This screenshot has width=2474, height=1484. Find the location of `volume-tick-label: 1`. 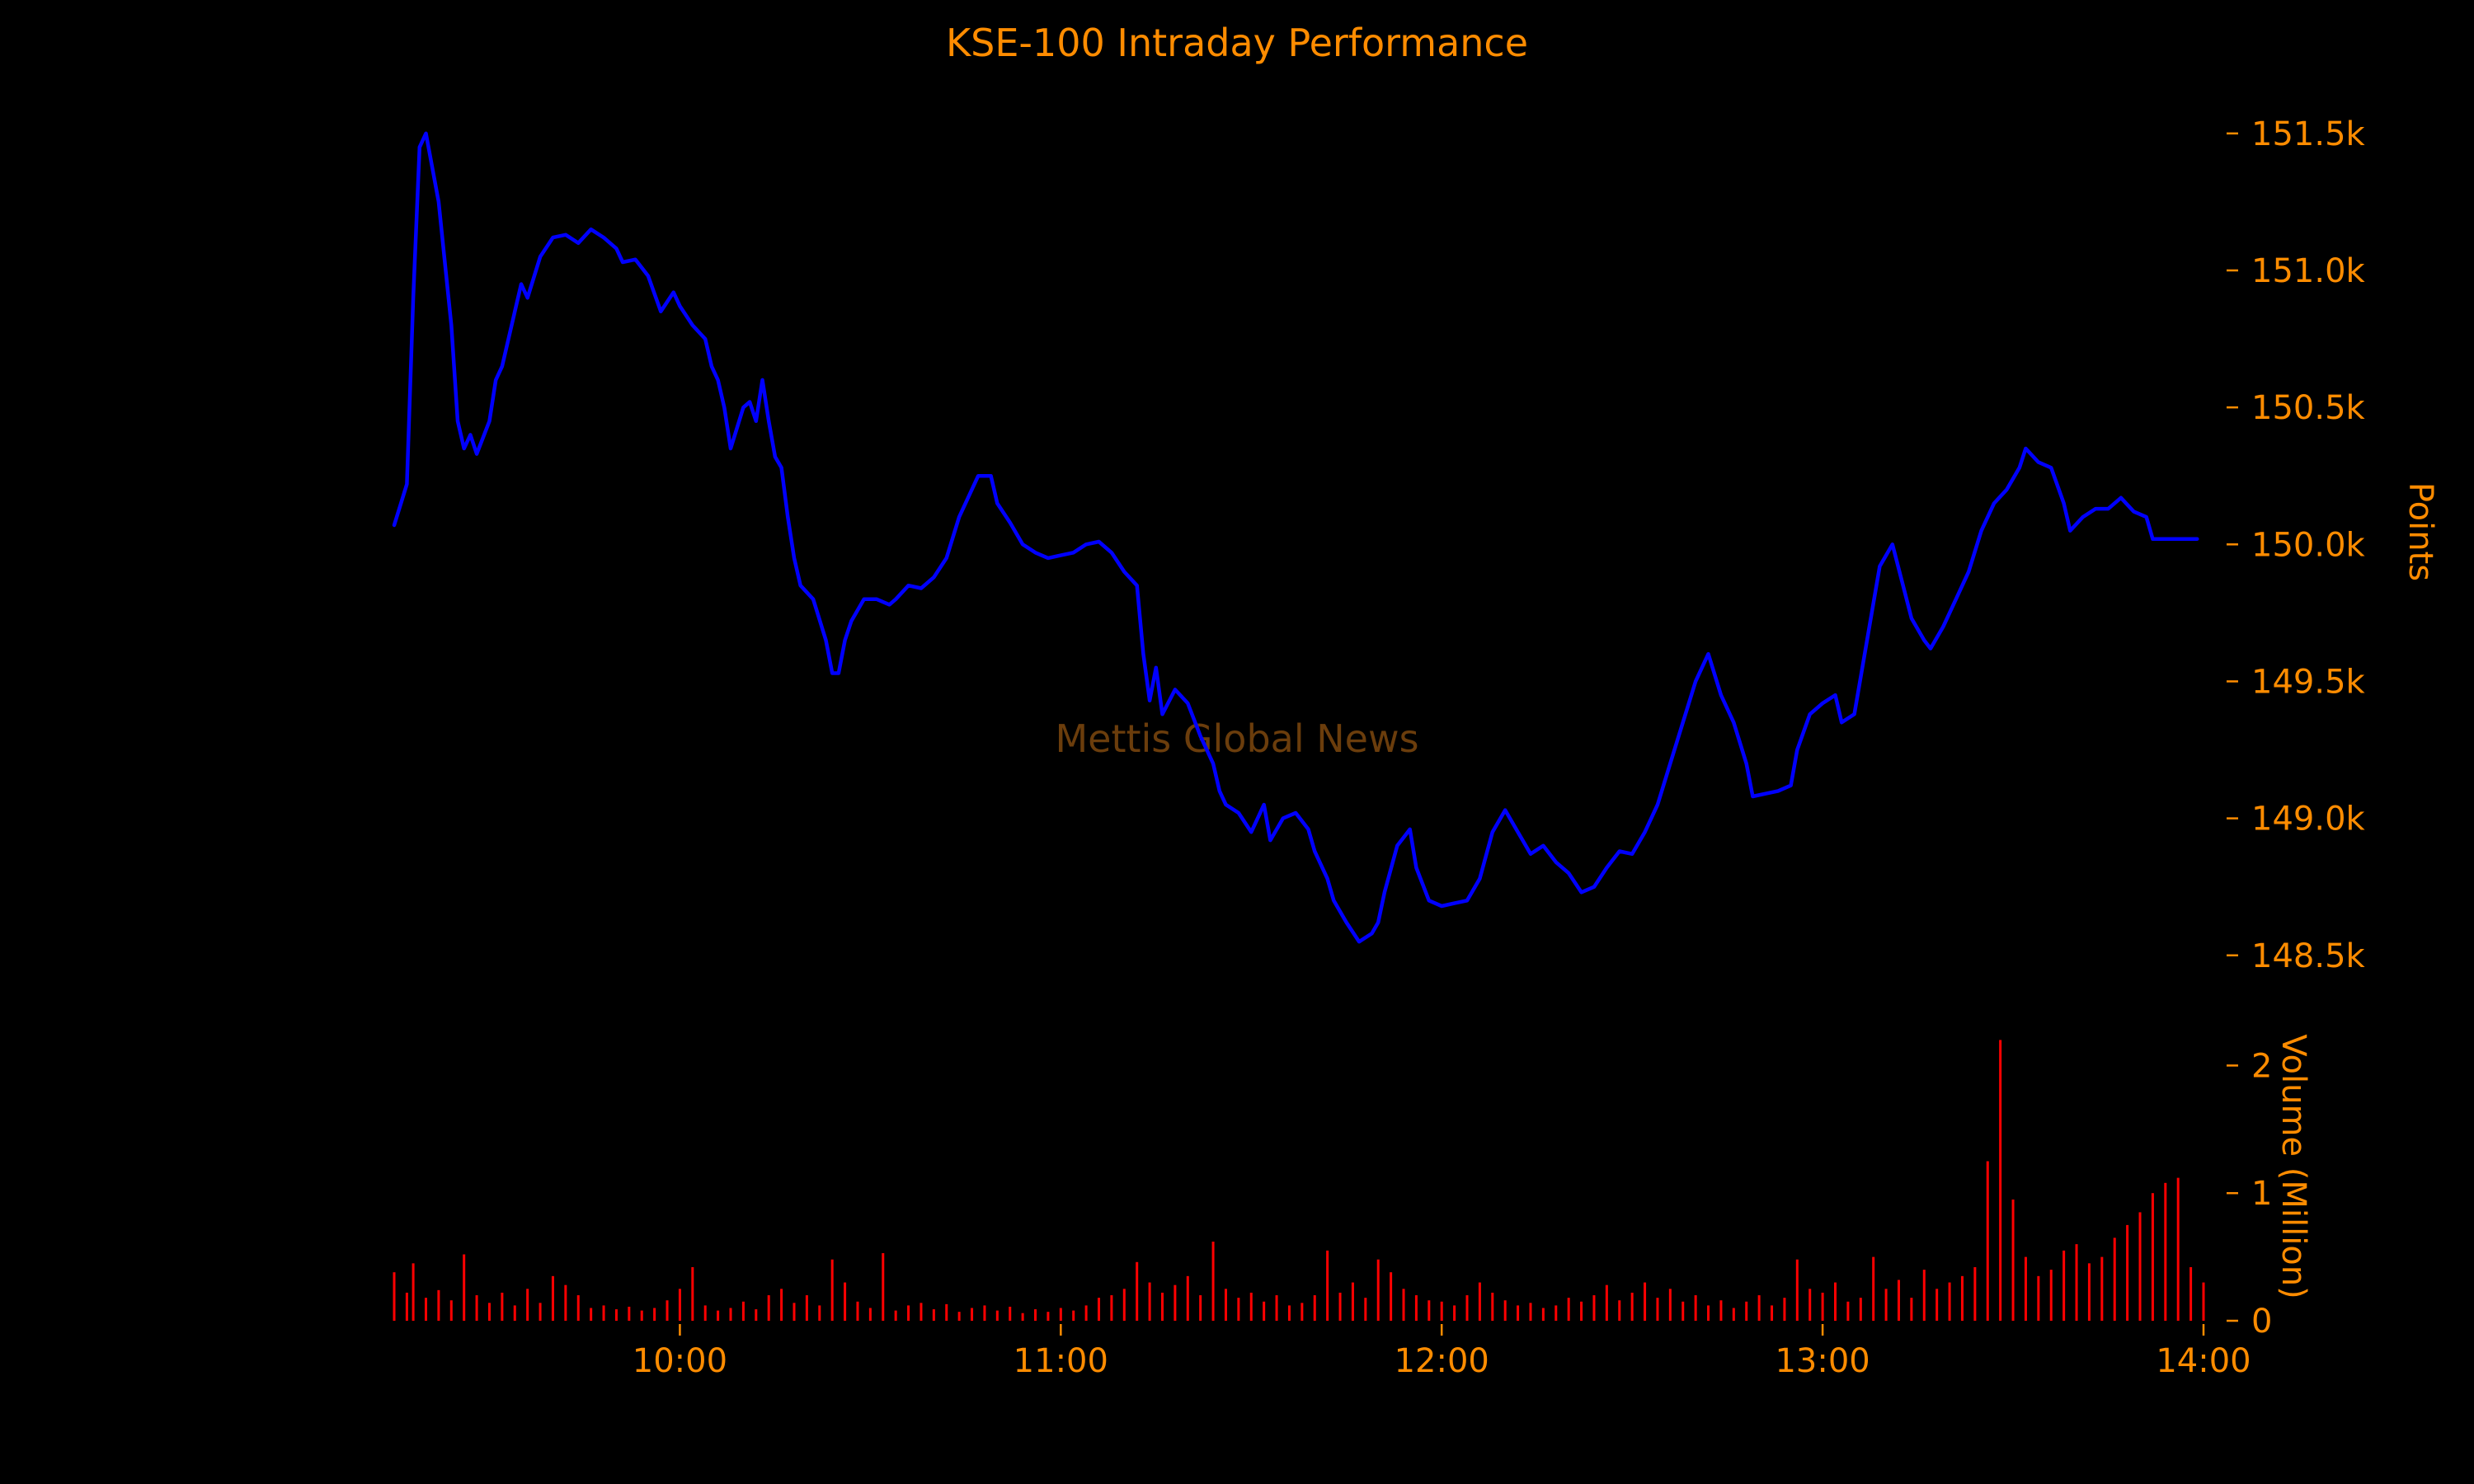

volume-tick-label: 1 is located at coordinates (2261, 1194).